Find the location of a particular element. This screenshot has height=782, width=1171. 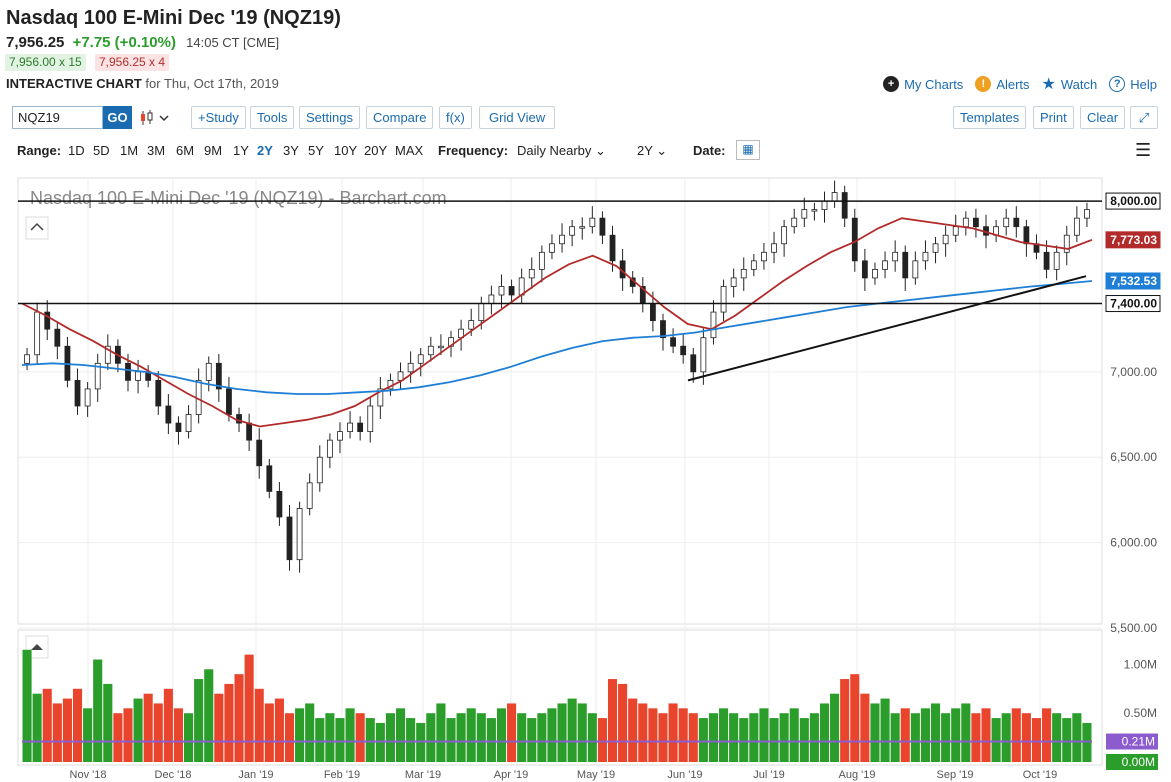

range-9m: 9M is located at coordinates (213, 150).